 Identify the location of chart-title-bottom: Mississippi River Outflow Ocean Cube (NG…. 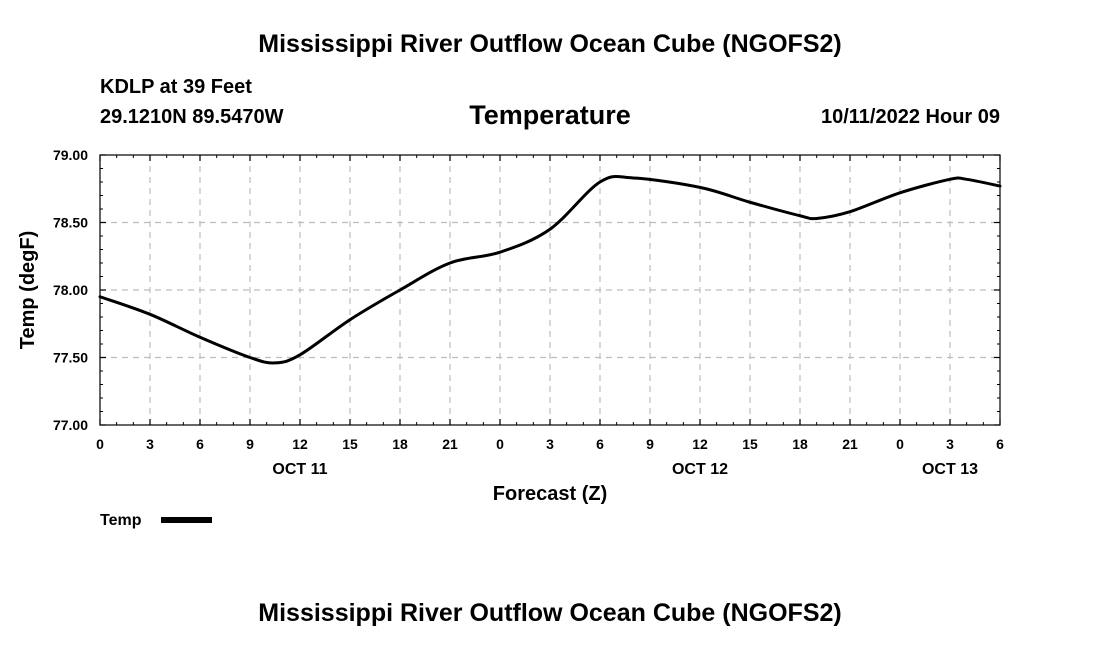
(550, 613).